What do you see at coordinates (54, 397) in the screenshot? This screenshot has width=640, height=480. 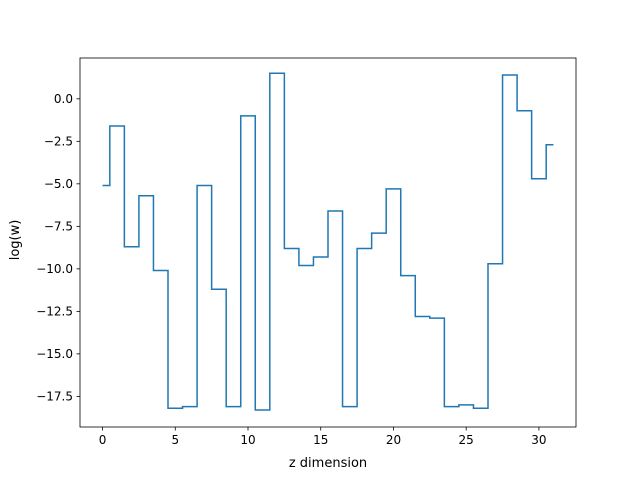 I see `y-tick-label: −17.5` at bounding box center [54, 397].